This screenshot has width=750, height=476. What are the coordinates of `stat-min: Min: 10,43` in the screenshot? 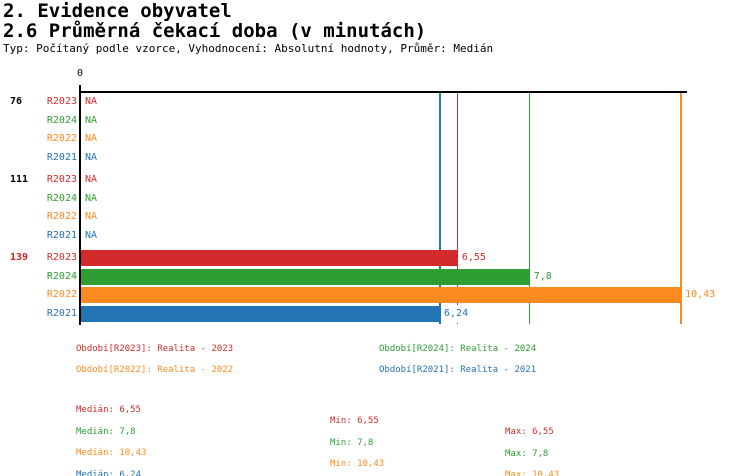 It's located at (357, 464).